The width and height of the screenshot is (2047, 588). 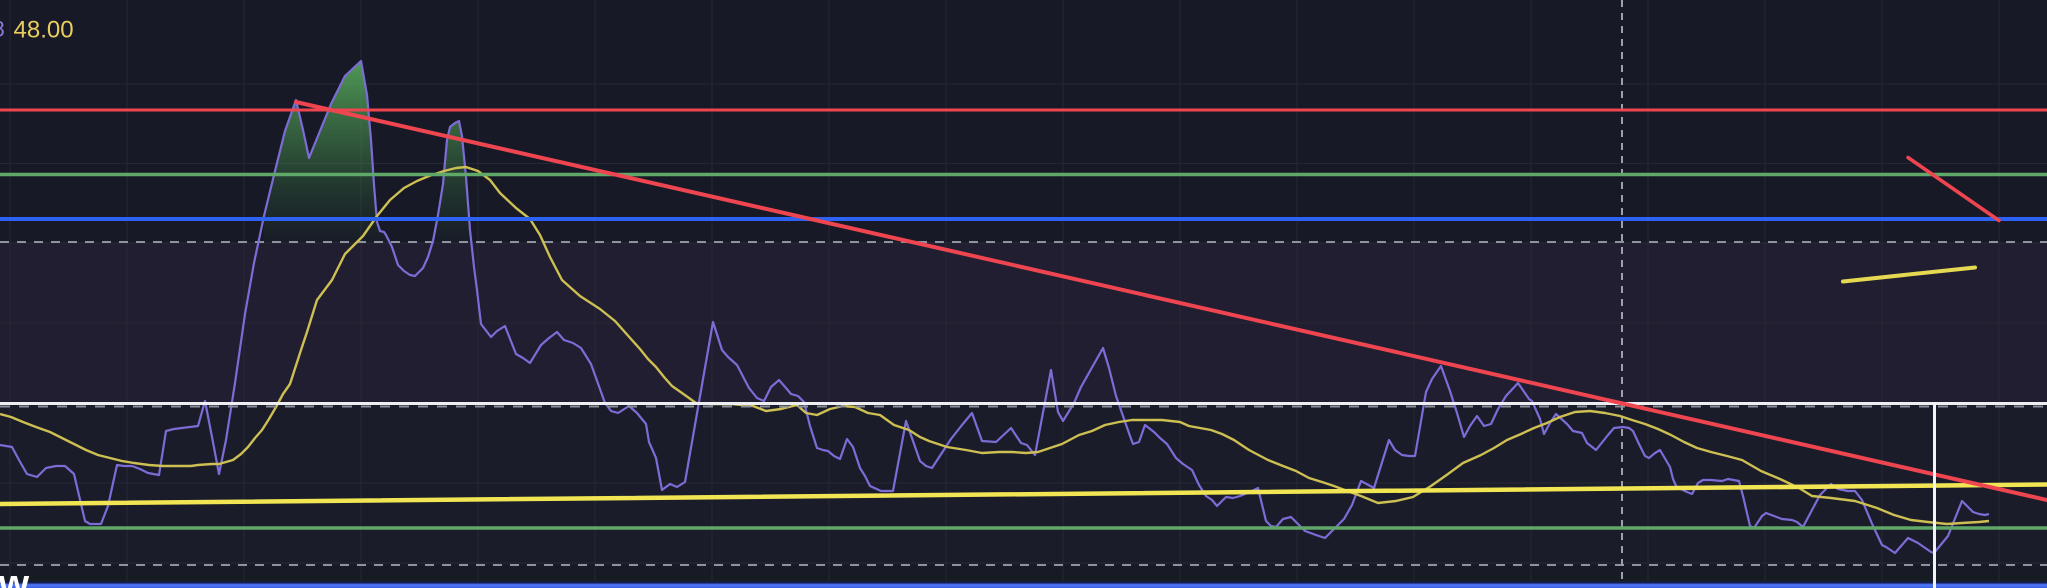 What do you see at coordinates (15, 575) in the screenshot?
I see `svg-text: ew` at bounding box center [15, 575].